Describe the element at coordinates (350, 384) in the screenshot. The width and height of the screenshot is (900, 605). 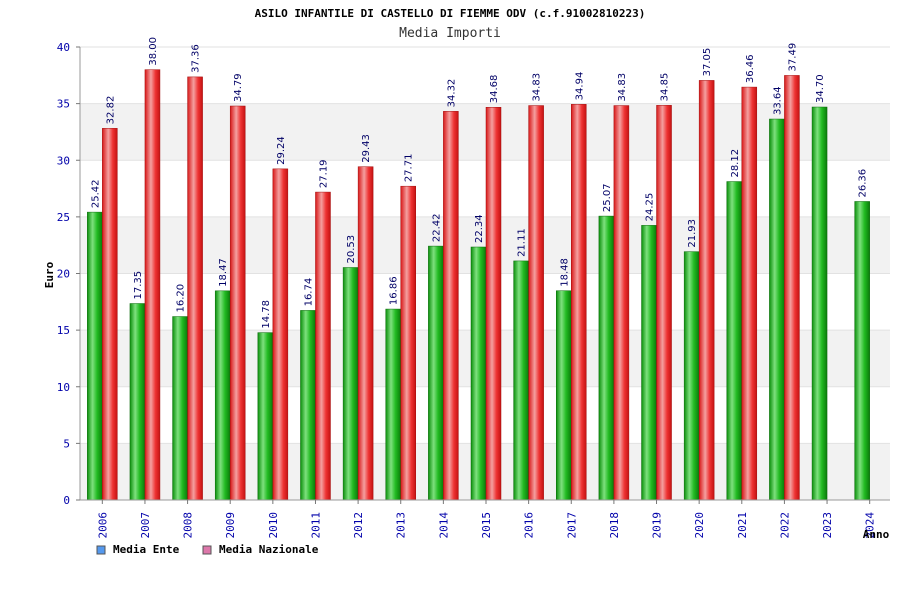
I see `bar-media-ente-2012` at that location.